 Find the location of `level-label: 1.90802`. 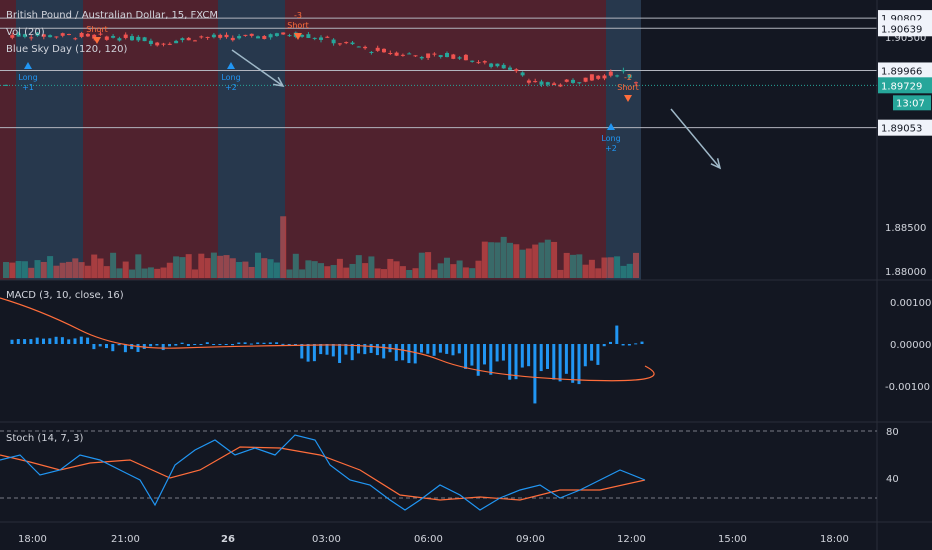

level-label: 1.90802 is located at coordinates (901, 19).